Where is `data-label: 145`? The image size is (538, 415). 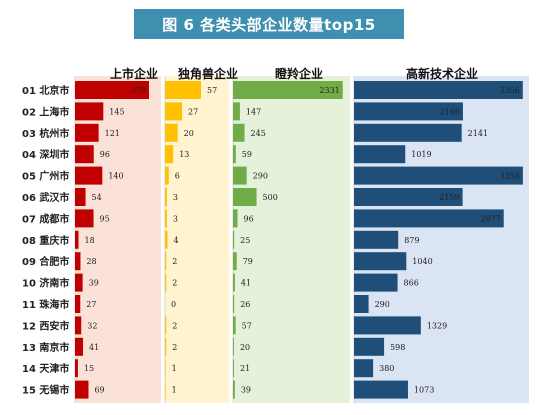
data-label: 145 is located at coordinates (116, 111).